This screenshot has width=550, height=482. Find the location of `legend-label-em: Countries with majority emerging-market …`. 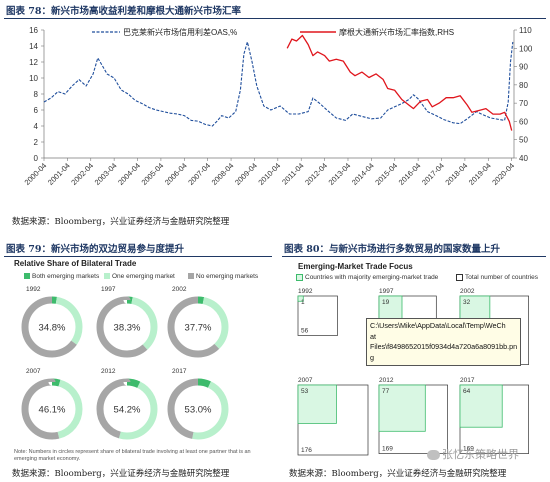

legend-label-em: Countries with majority emerging-market … is located at coordinates (372, 278).